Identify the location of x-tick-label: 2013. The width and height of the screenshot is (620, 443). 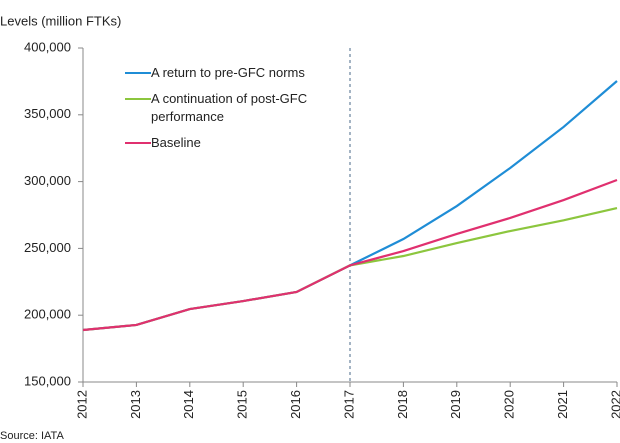
(135, 404).